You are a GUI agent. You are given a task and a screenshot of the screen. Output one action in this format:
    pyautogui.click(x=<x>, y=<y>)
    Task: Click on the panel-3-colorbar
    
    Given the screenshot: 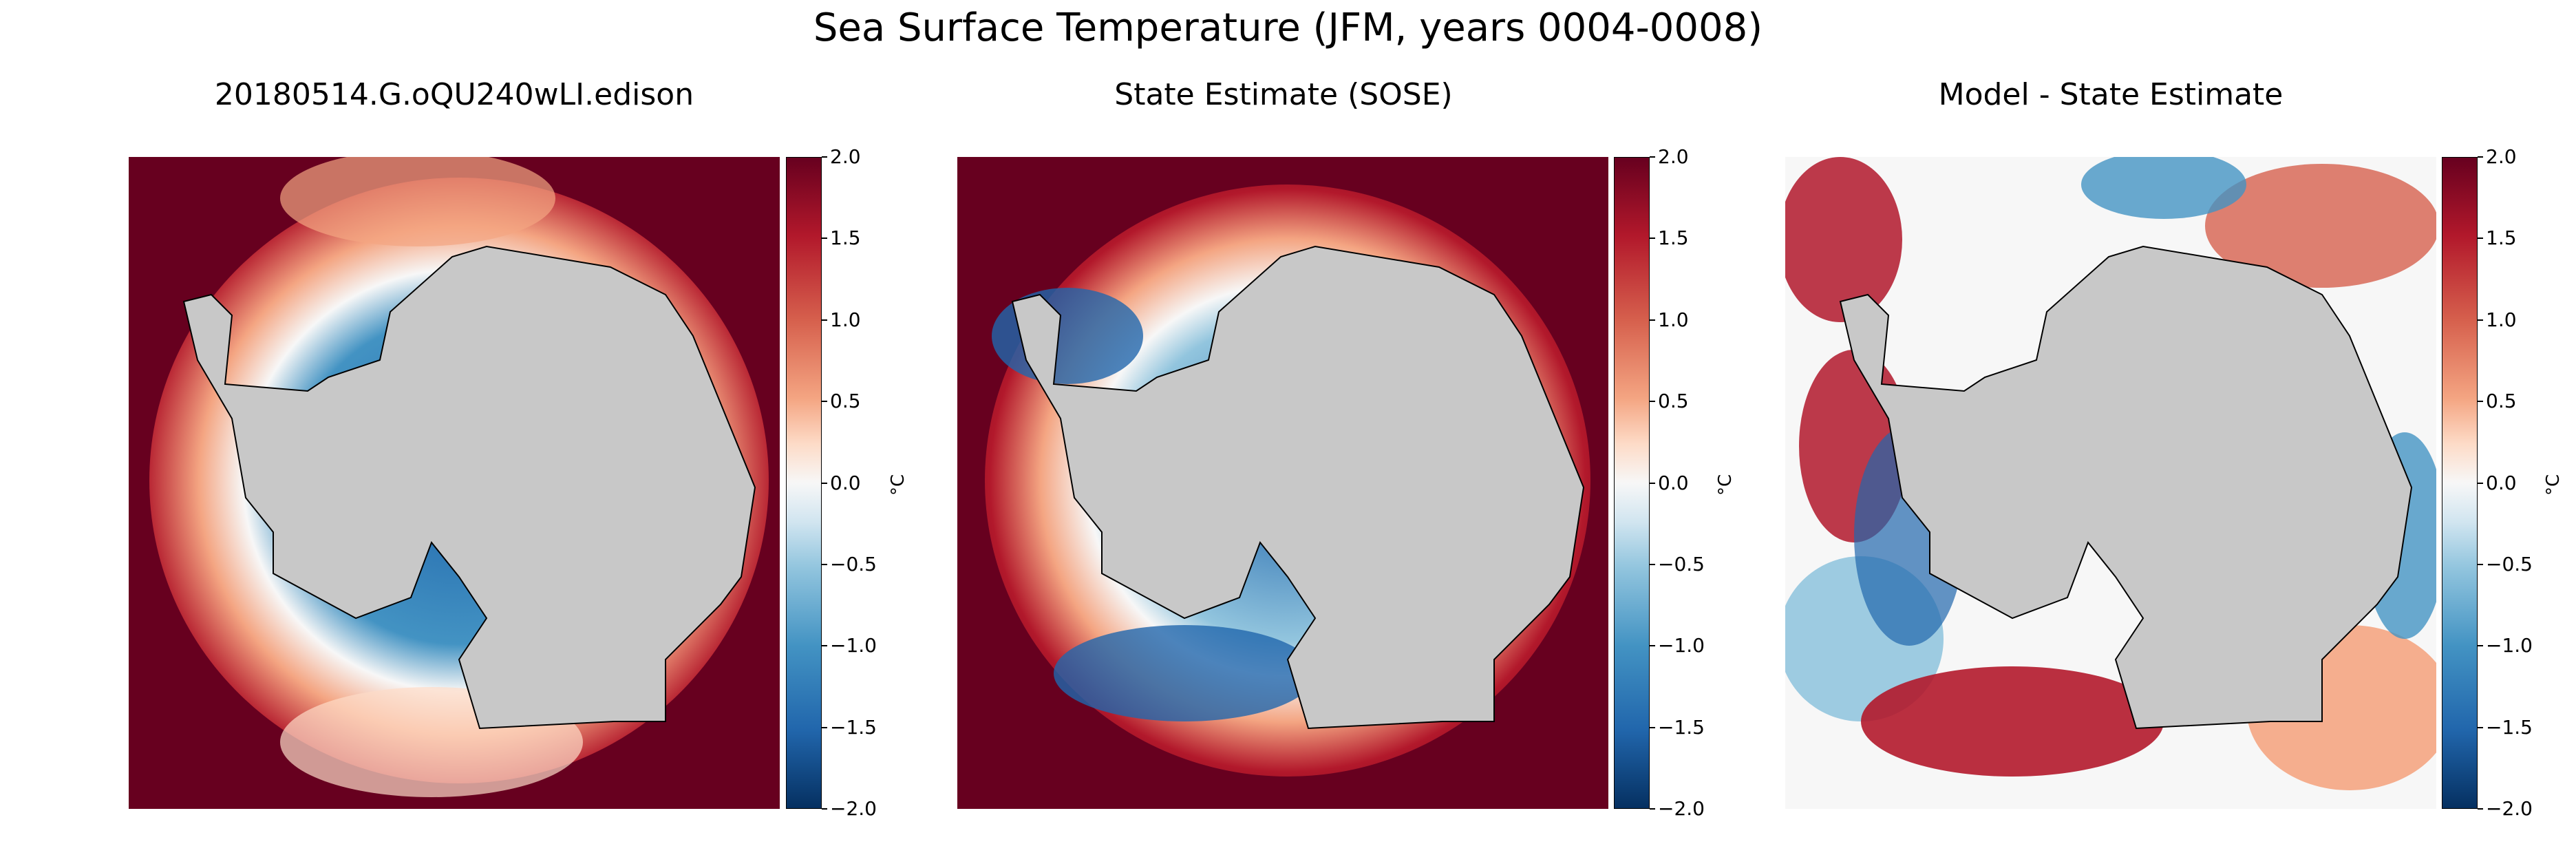 What is the action you would take?
    pyautogui.click(x=2460, y=483)
    